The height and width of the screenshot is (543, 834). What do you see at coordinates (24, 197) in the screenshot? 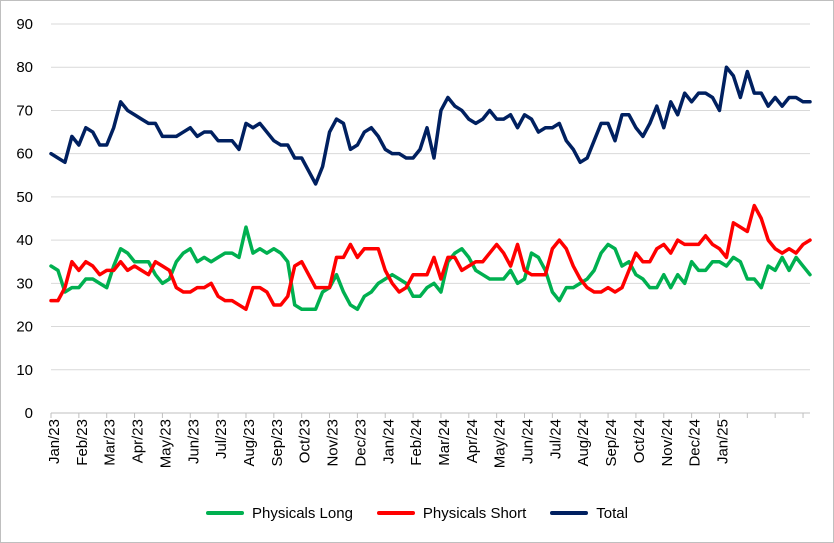
I see `y-tick-label-50: 50` at bounding box center [24, 197].